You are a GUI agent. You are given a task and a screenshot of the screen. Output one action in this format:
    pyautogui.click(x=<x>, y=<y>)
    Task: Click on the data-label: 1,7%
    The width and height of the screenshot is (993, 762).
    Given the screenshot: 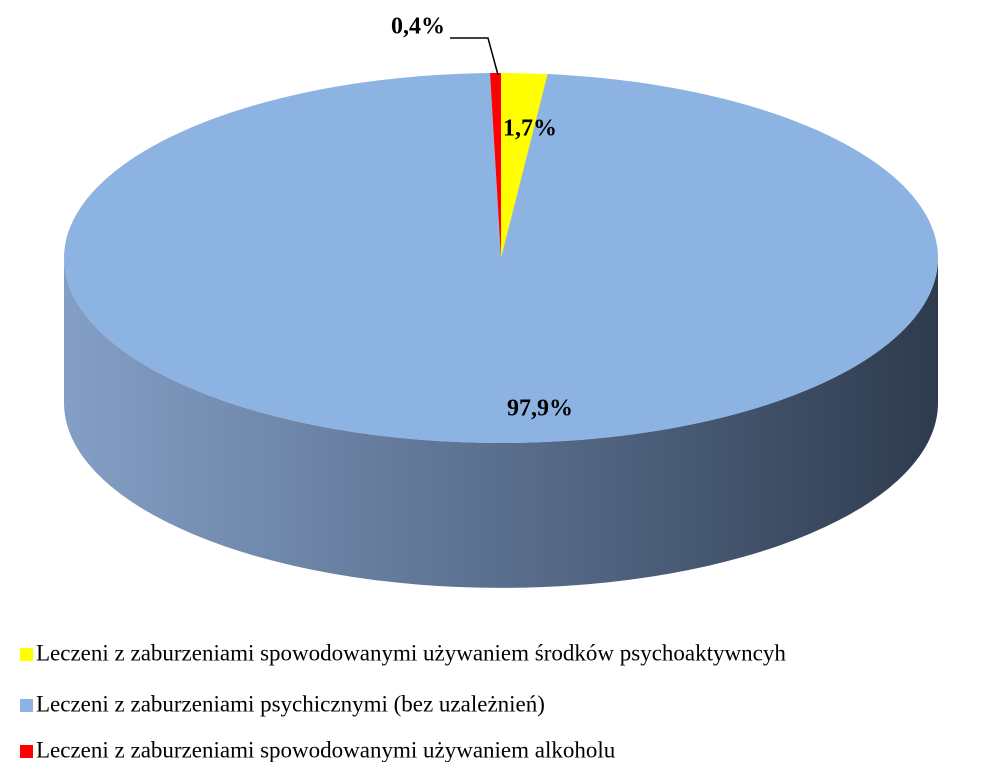 What is the action you would take?
    pyautogui.click(x=530, y=129)
    